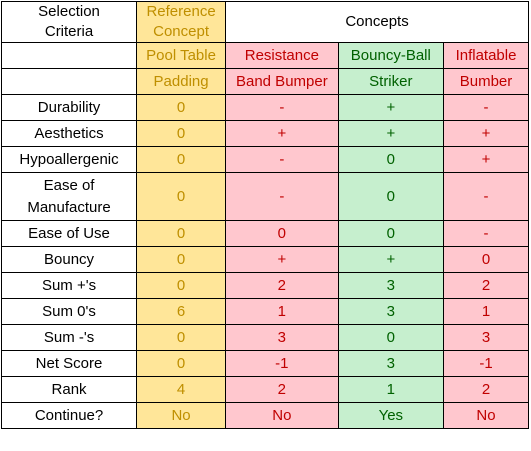 The height and width of the screenshot is (451, 531). I want to click on criterion-cell: Sum -'s, so click(69, 337).